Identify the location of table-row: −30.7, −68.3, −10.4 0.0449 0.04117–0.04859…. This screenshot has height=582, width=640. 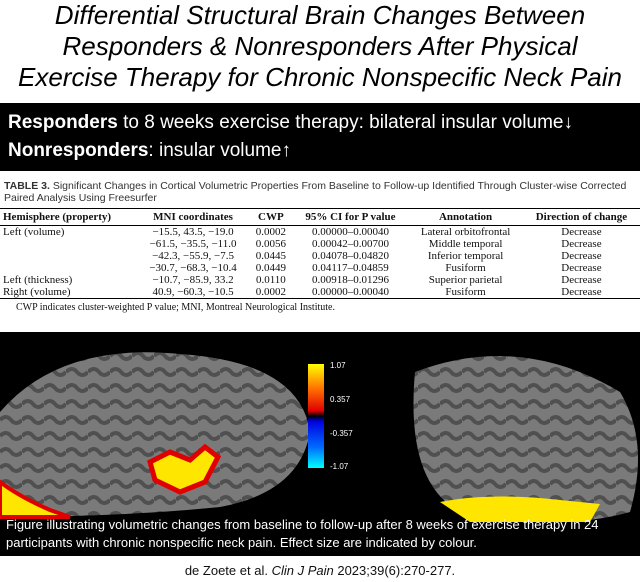
(320, 268).